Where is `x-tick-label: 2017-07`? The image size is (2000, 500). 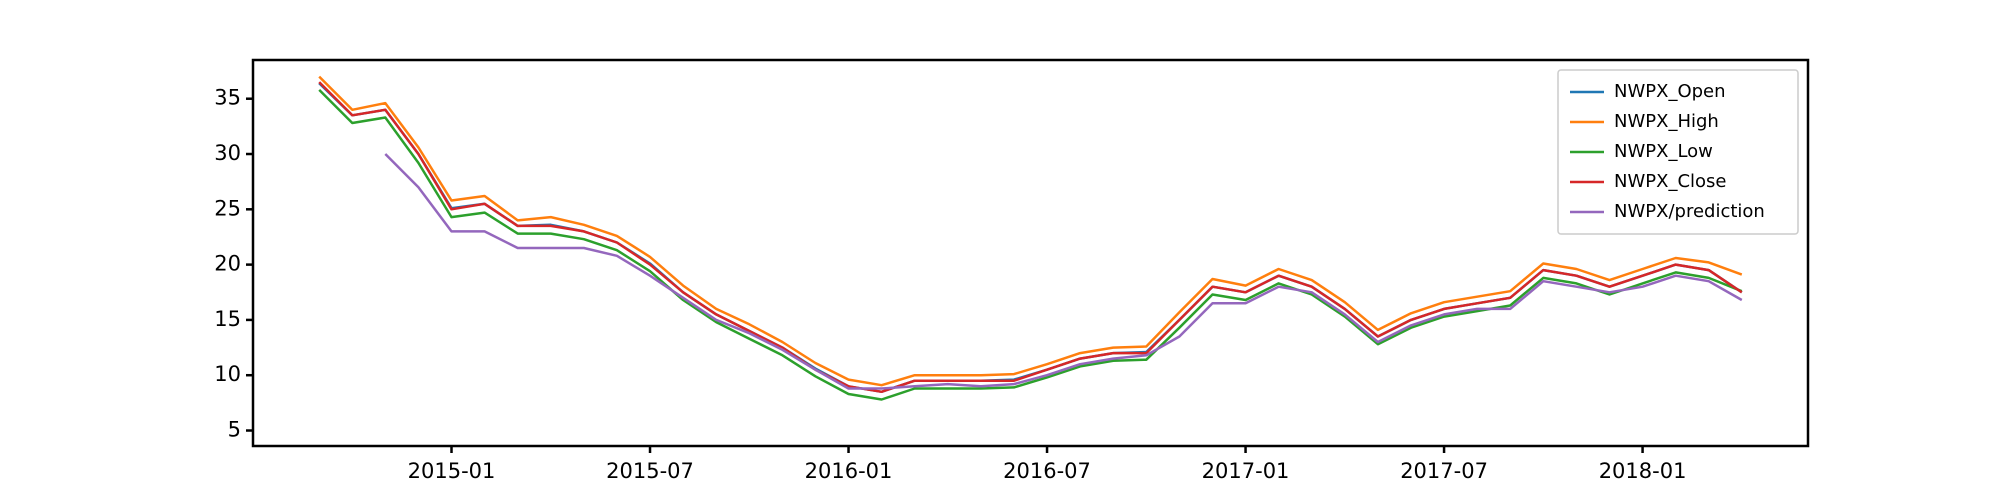 x-tick-label: 2017-07 is located at coordinates (1444, 471).